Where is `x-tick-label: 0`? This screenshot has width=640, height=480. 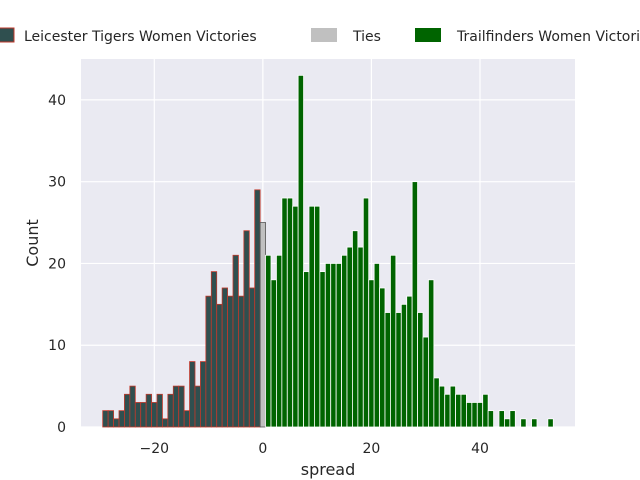
x-tick-label: 0 is located at coordinates (262, 449).